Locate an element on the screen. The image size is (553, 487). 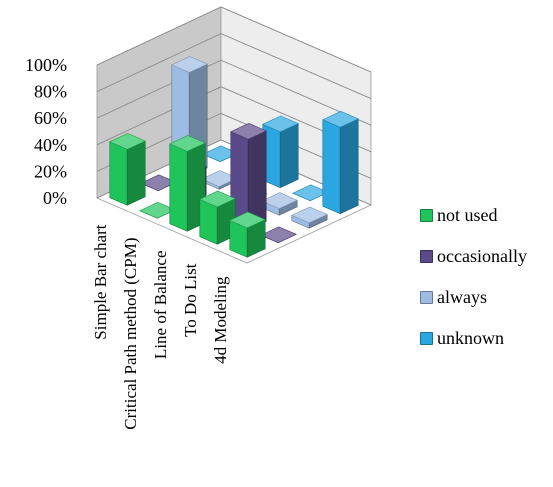
legend-item: always is located at coordinates (485, 297).